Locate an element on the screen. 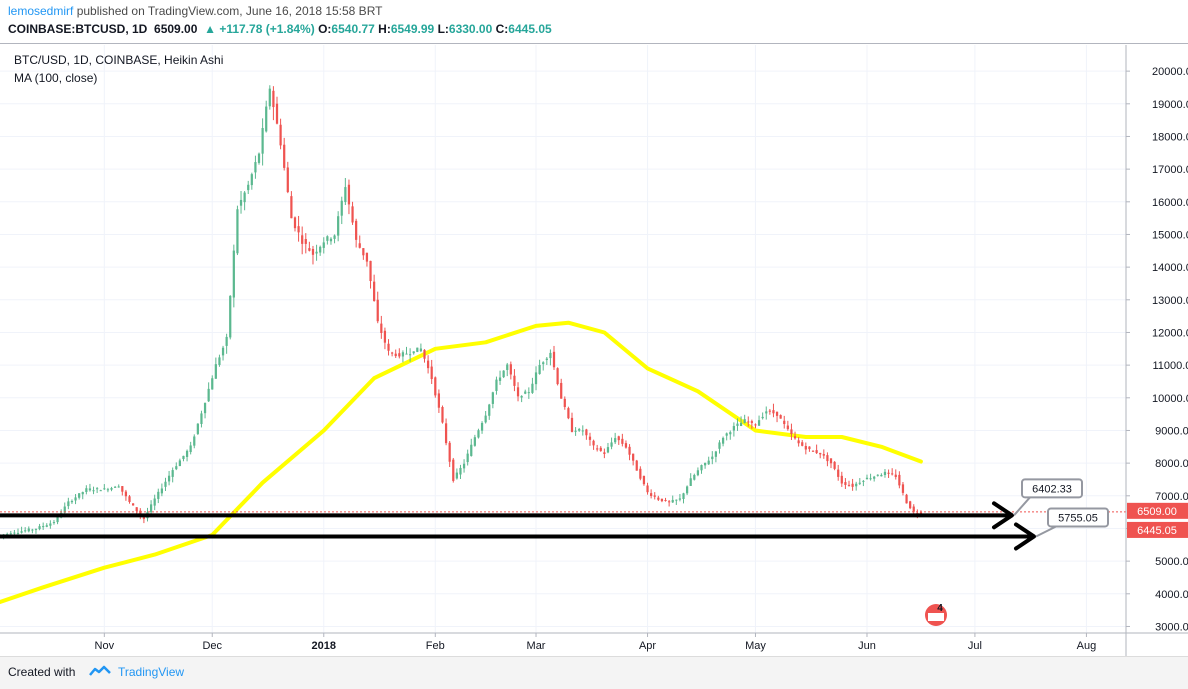 The width and height of the screenshot is (1188, 689). close-value: 6445.05 is located at coordinates (530, 29).